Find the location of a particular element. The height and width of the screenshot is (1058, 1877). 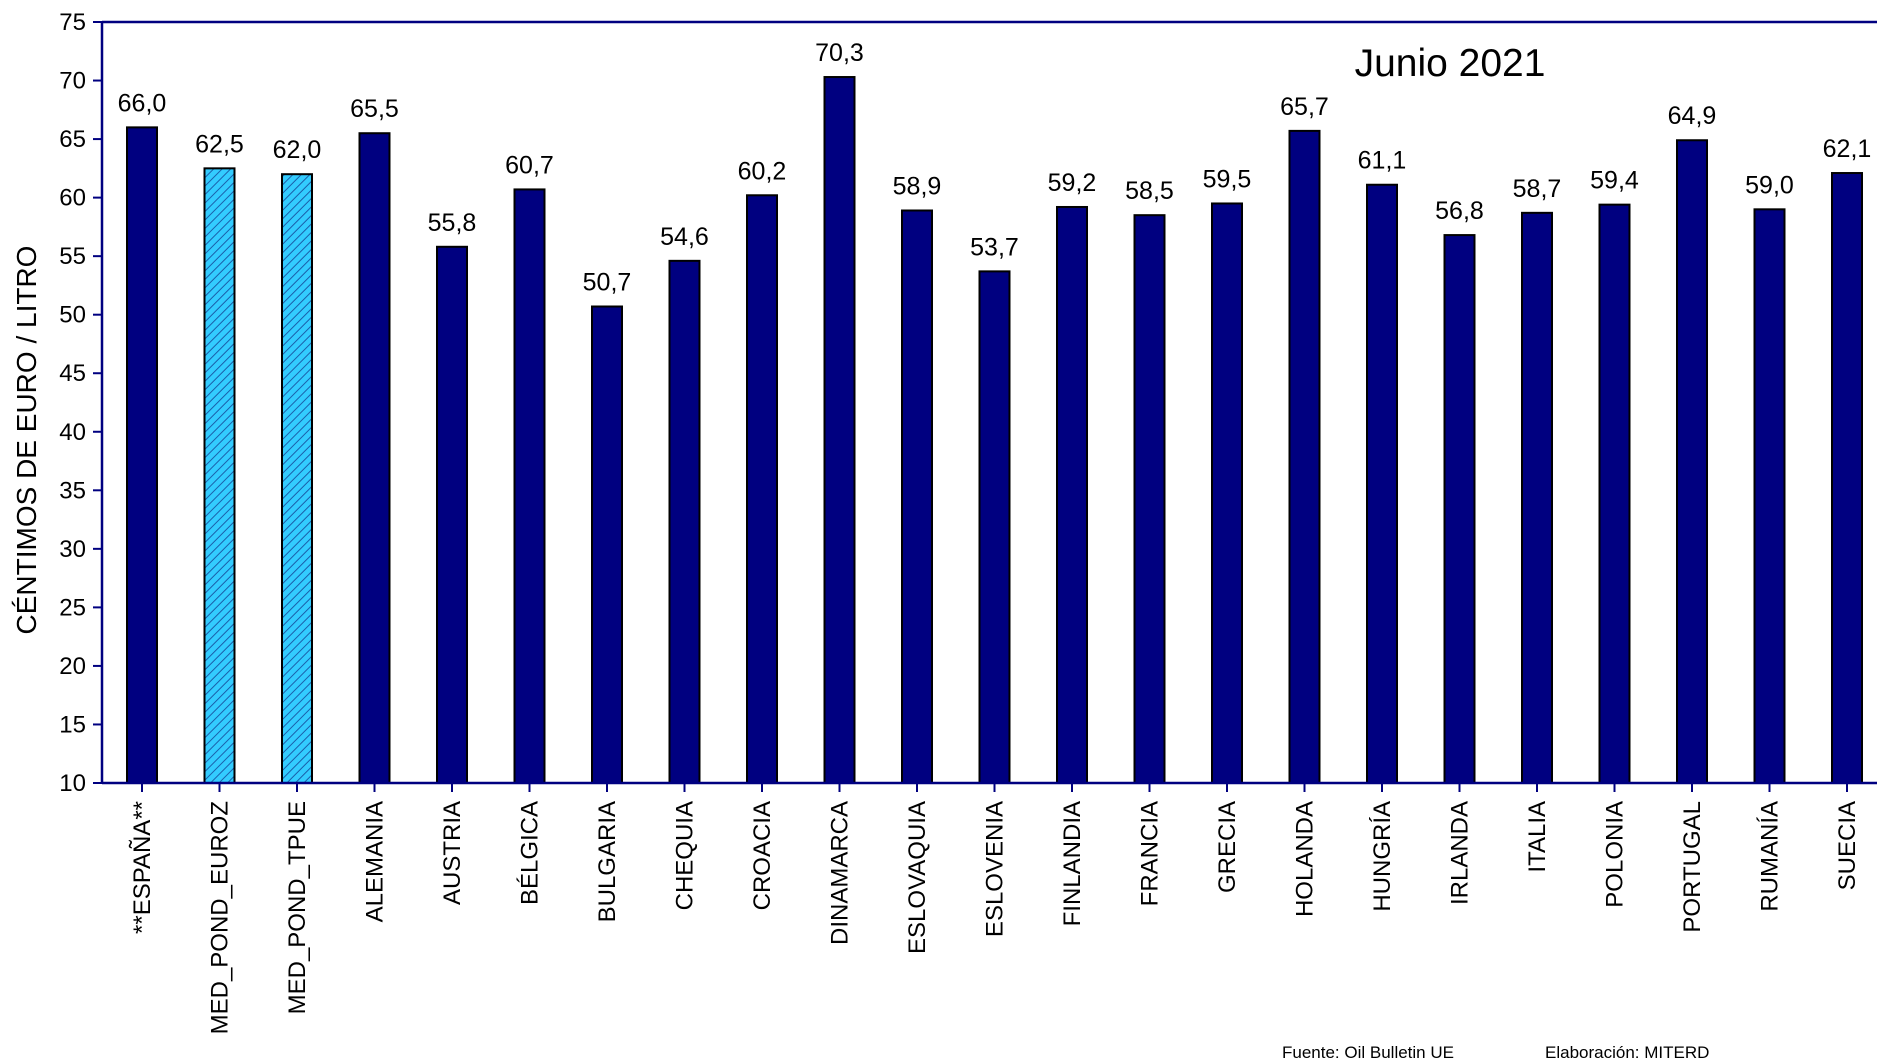

y-tick-label: 30 is located at coordinates (72, 549).